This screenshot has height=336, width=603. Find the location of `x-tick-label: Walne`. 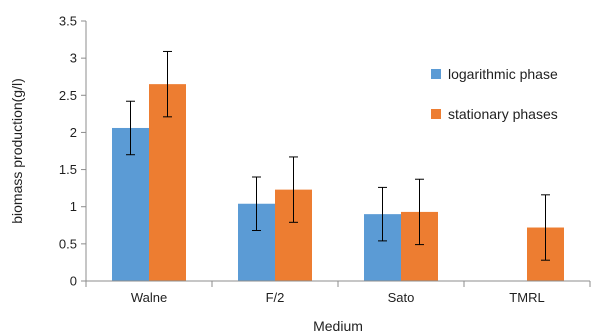

x-tick-label: Walne is located at coordinates (149, 297).